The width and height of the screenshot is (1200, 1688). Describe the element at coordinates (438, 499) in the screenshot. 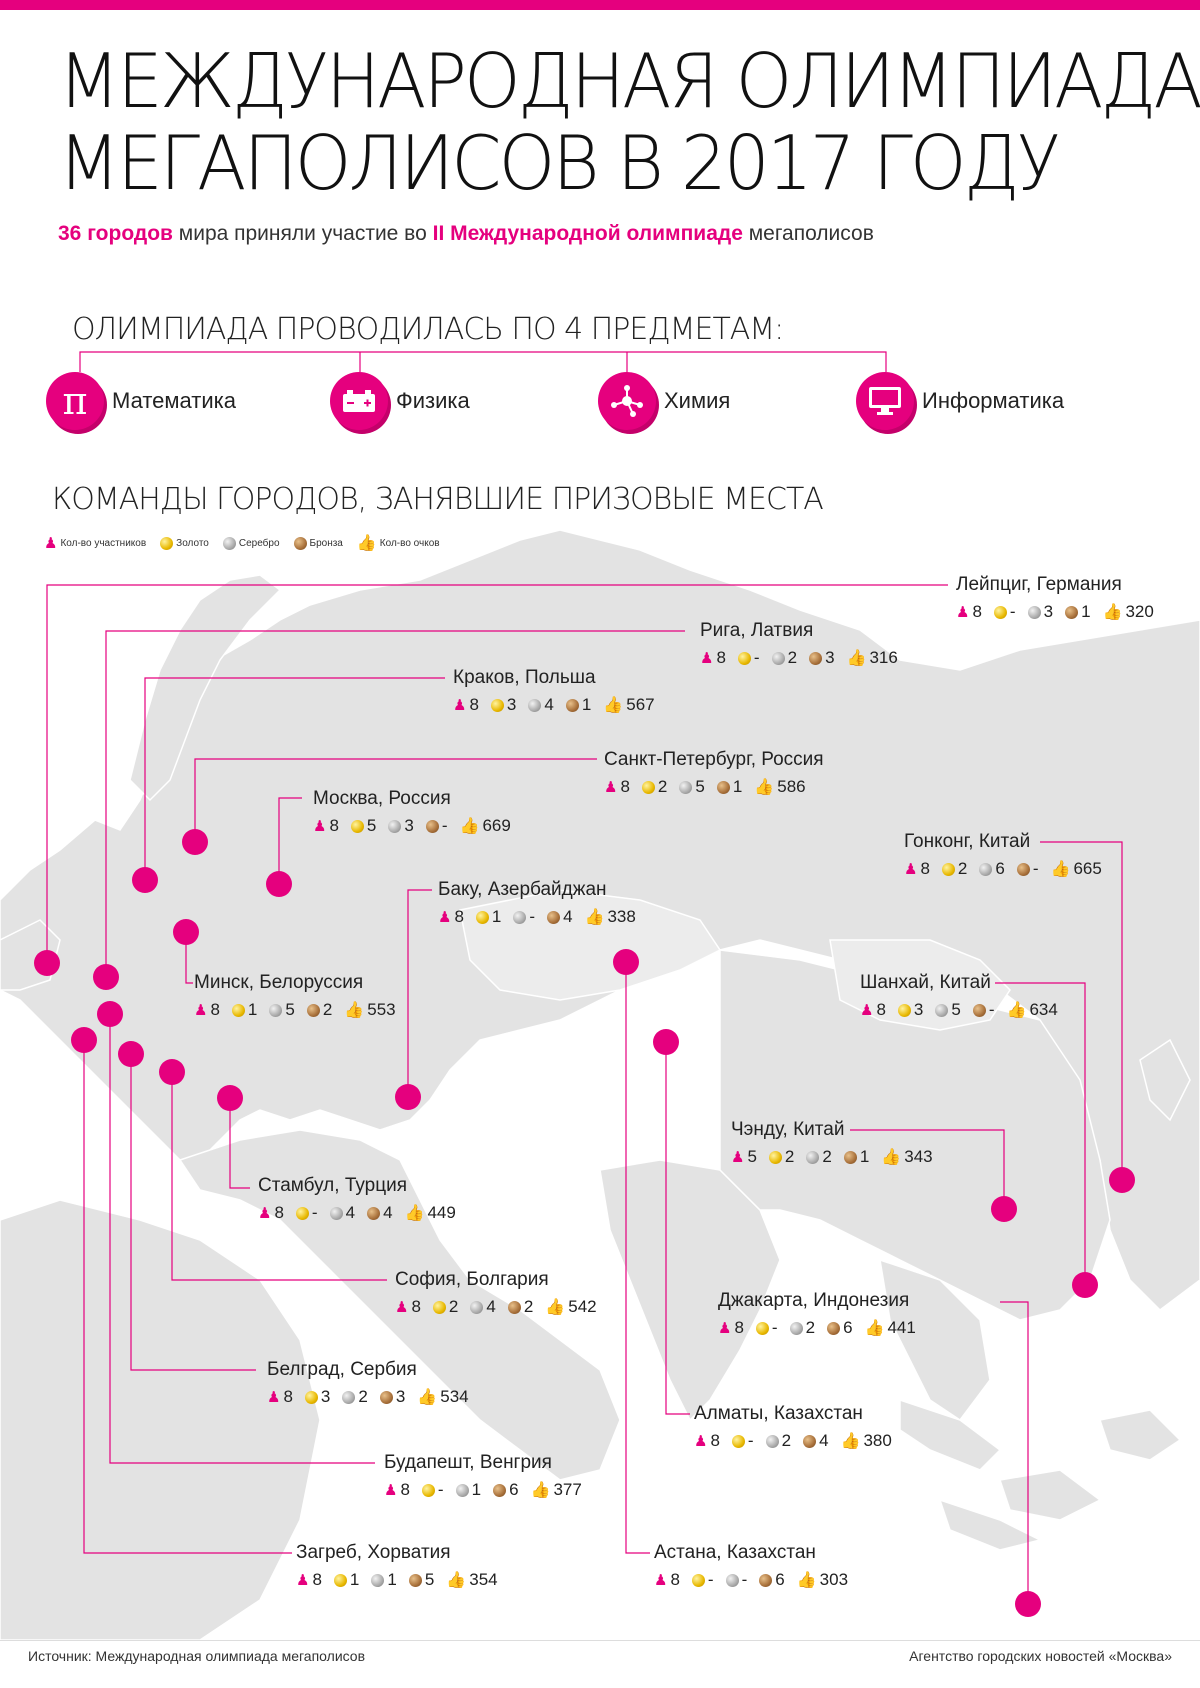

I see `teams-heading: КОМАНДЫ ГОРОДОВ, ЗАНЯВШИЕ ПРИЗОВЫЕ МЕСТА` at that location.